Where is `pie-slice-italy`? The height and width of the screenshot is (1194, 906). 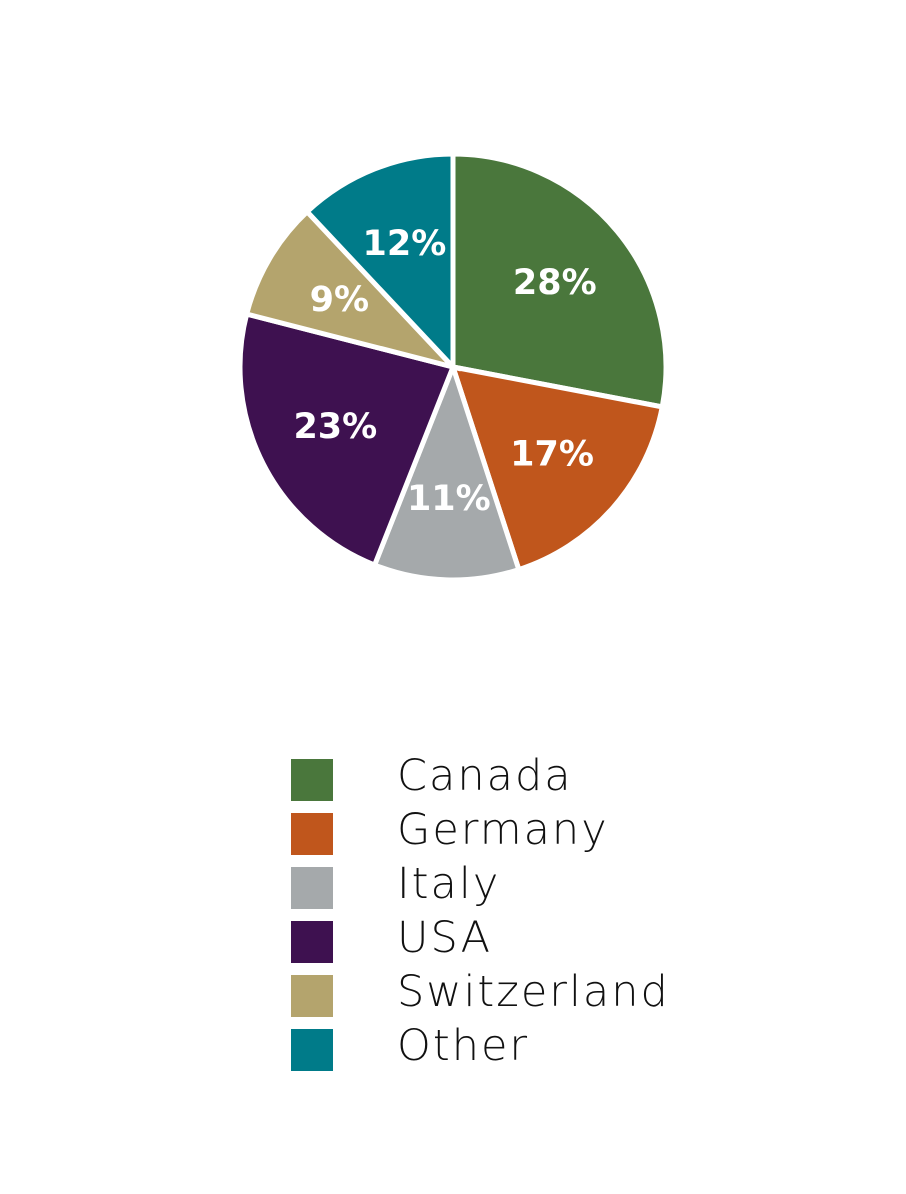
pie-slice-italy is located at coordinates (446, 471).